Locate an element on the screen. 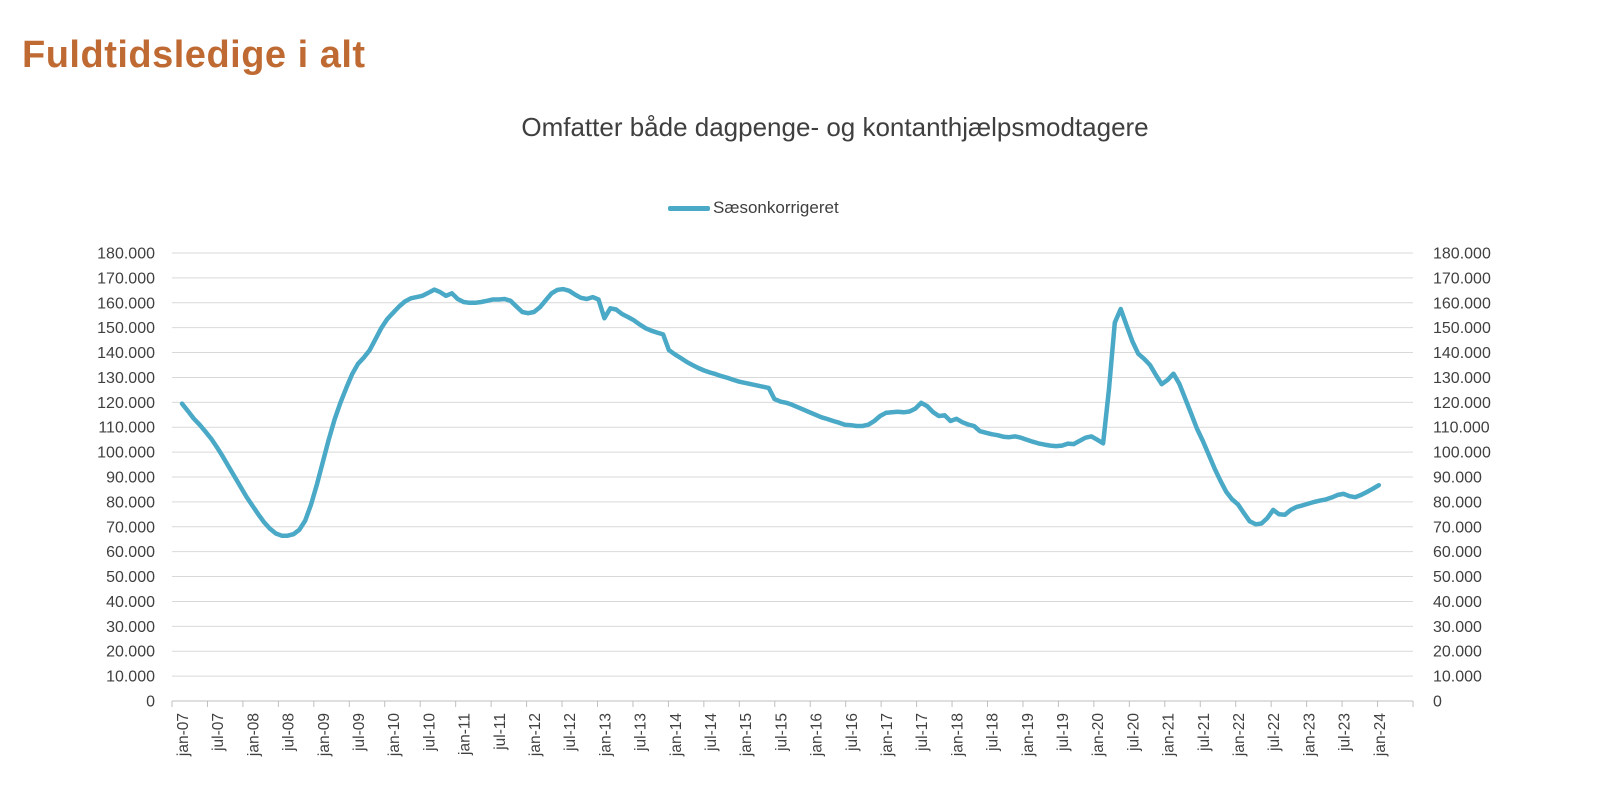 This screenshot has height=800, width=1600. x-axis-label: jul-22 is located at coordinates (1274, 732).